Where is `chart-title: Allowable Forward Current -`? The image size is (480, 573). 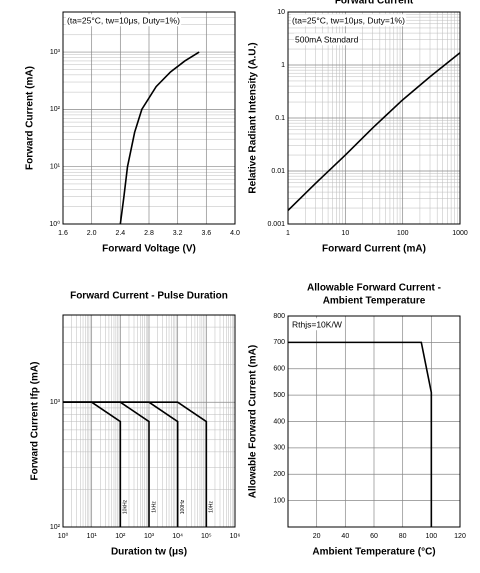
chart-title: Allowable Forward Current - is located at coordinates (374, 288).